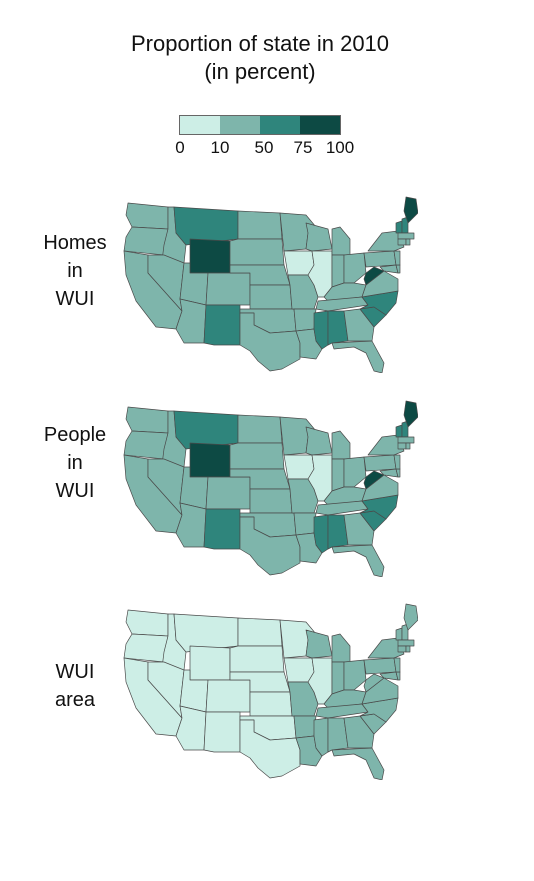 The image size is (534, 881). What do you see at coordinates (303, 147) in the screenshot?
I see `legend-tick: 75` at bounding box center [303, 147].